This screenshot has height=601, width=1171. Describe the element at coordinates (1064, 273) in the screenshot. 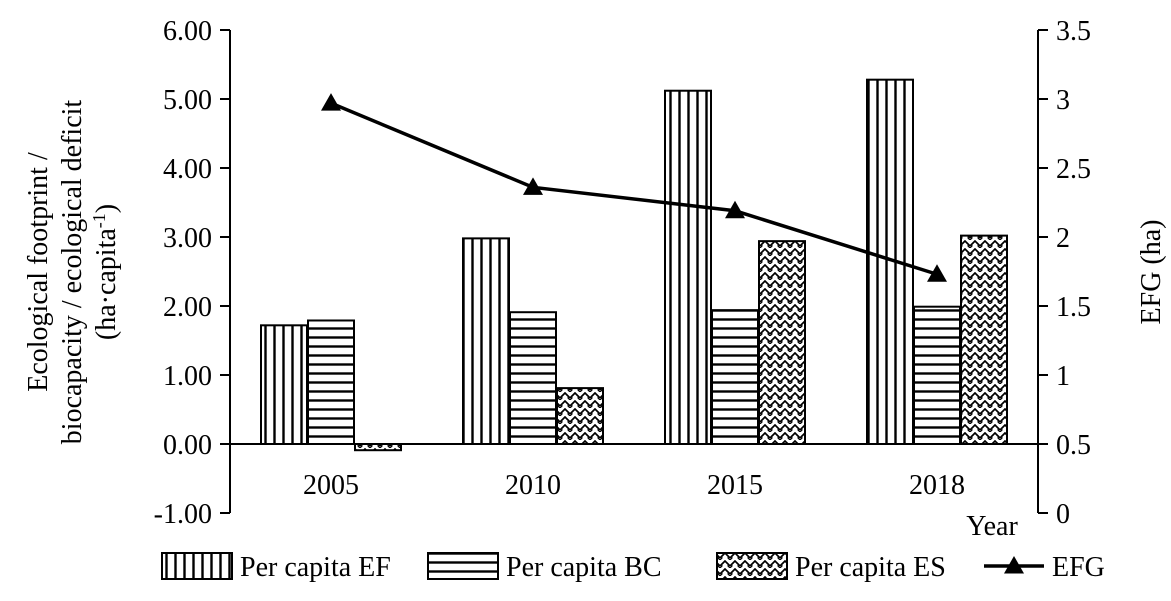

I see `right-axis-ticks: 0 0.5 1 1.5 2 2.5 3 3.5` at that location.